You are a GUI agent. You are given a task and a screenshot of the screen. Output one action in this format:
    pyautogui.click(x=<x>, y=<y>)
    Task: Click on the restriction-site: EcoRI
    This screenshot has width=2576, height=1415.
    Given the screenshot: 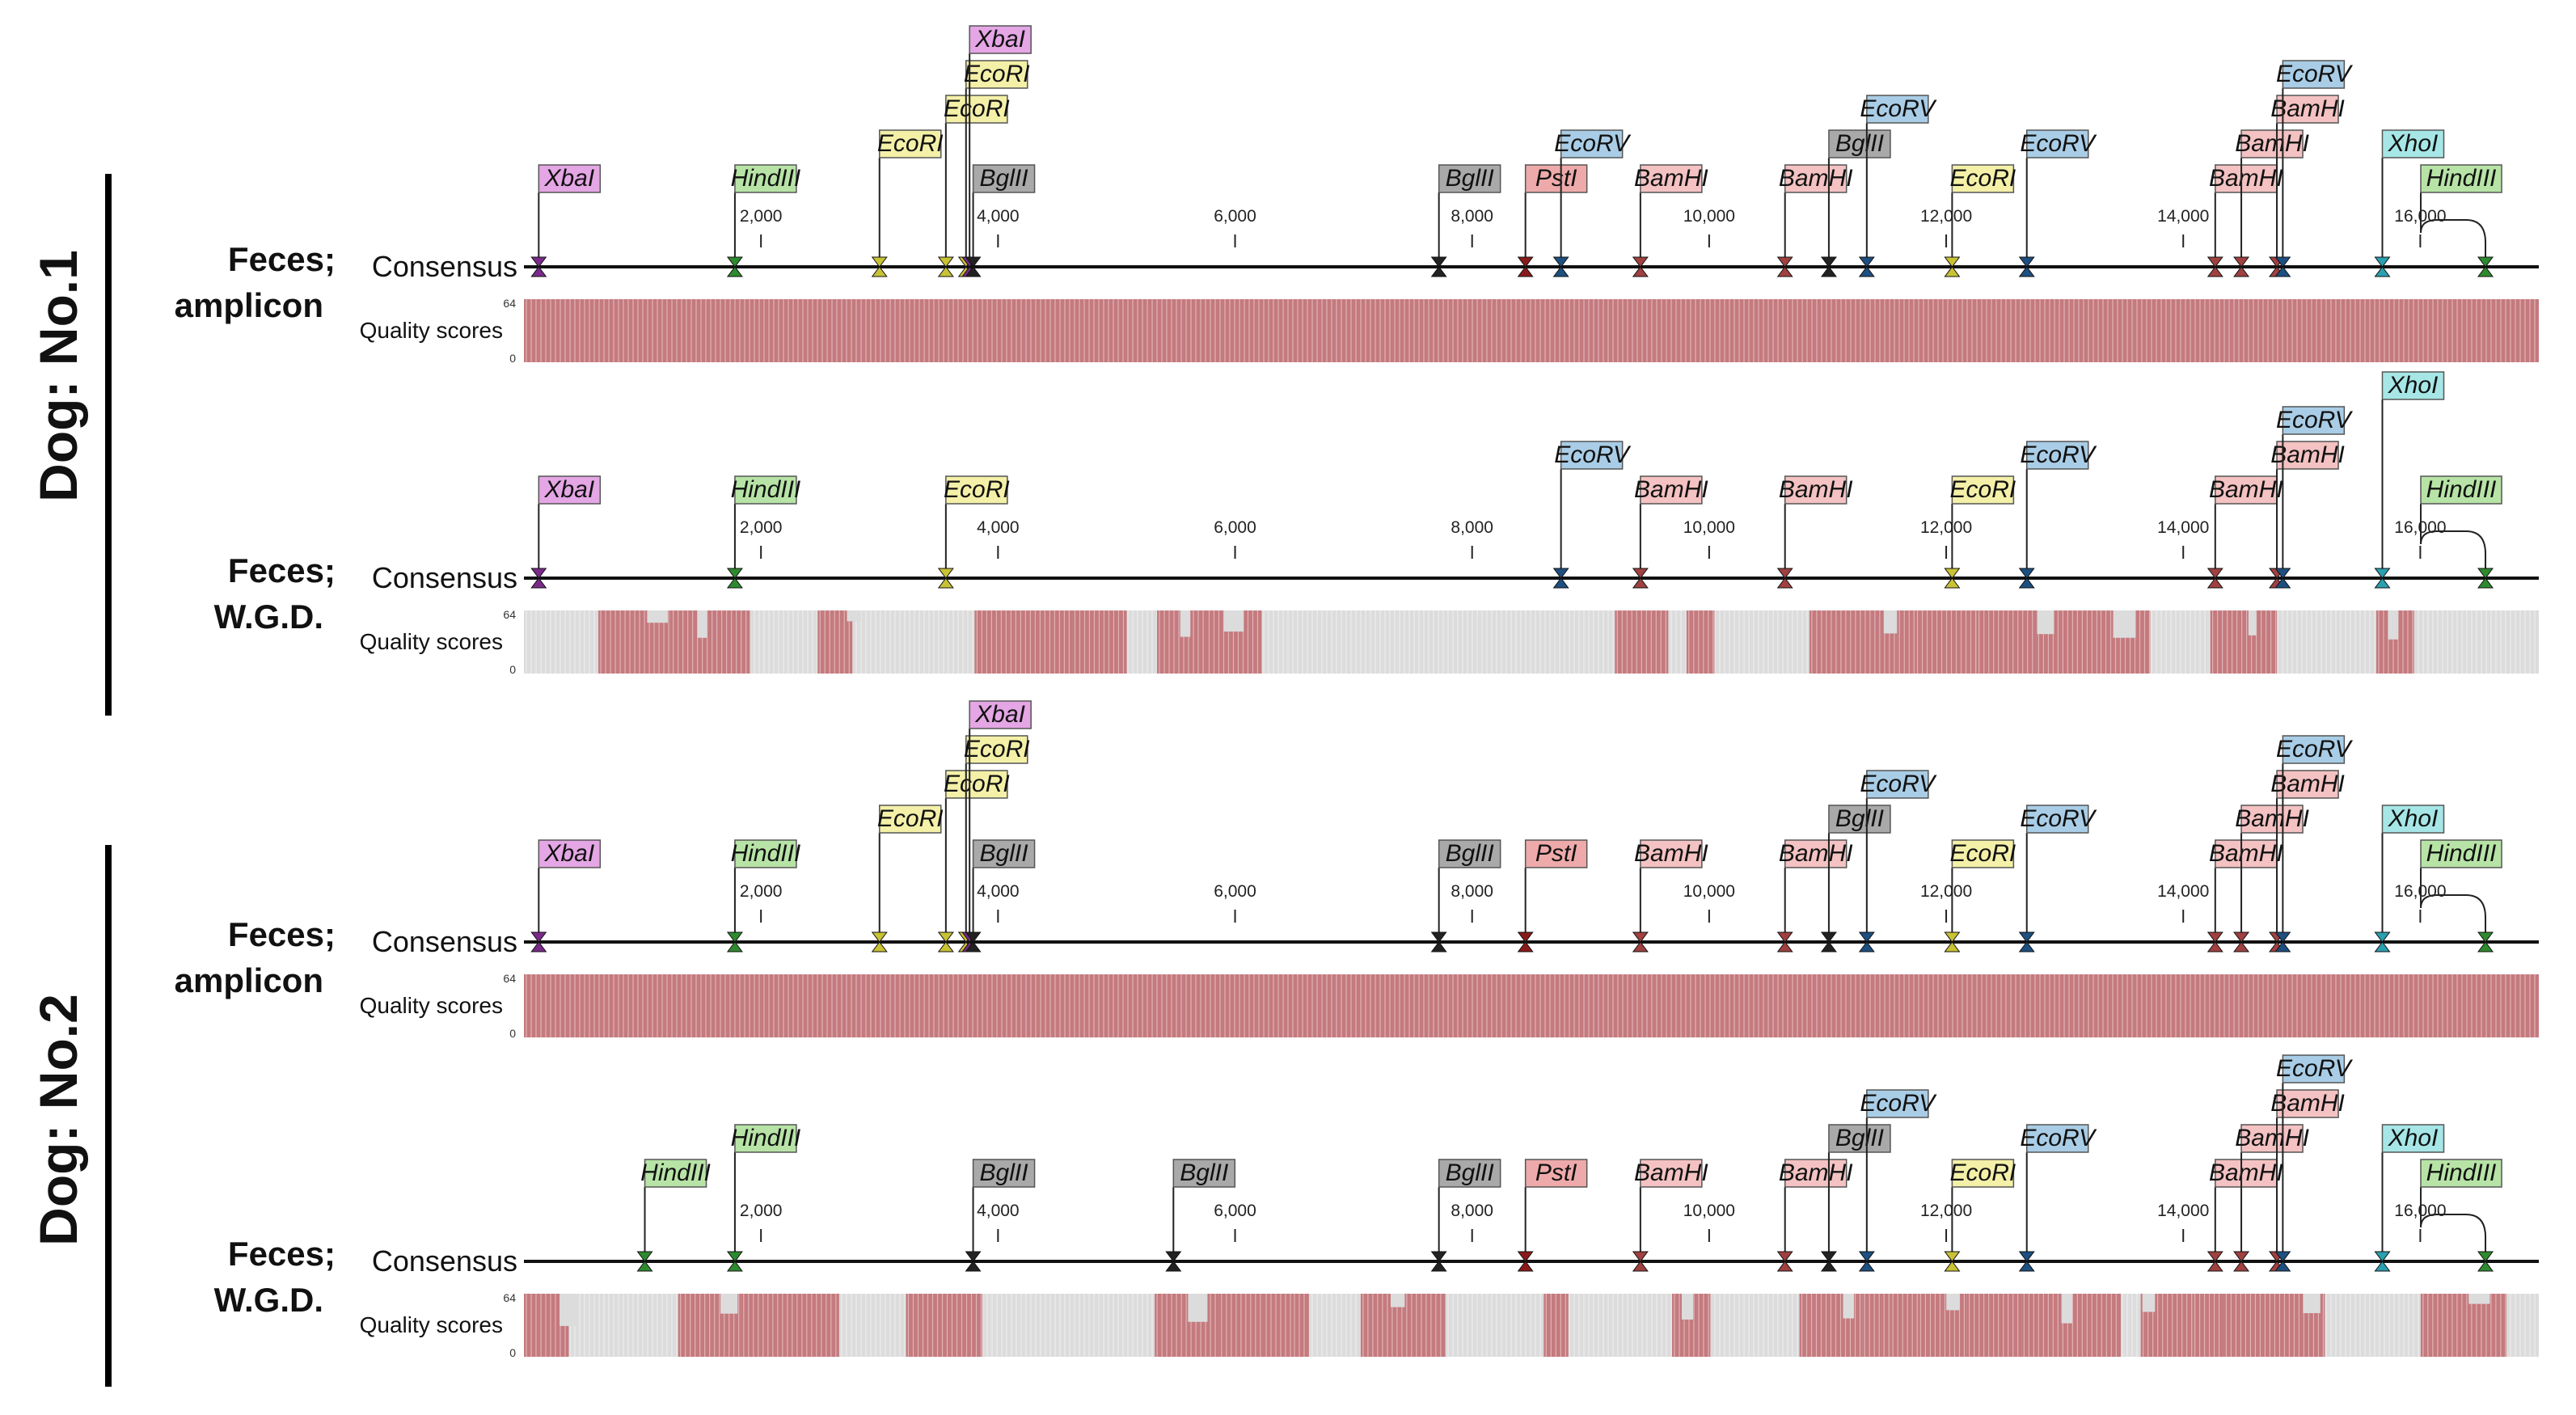 What is the action you would take?
    pyautogui.click(x=973, y=861)
    